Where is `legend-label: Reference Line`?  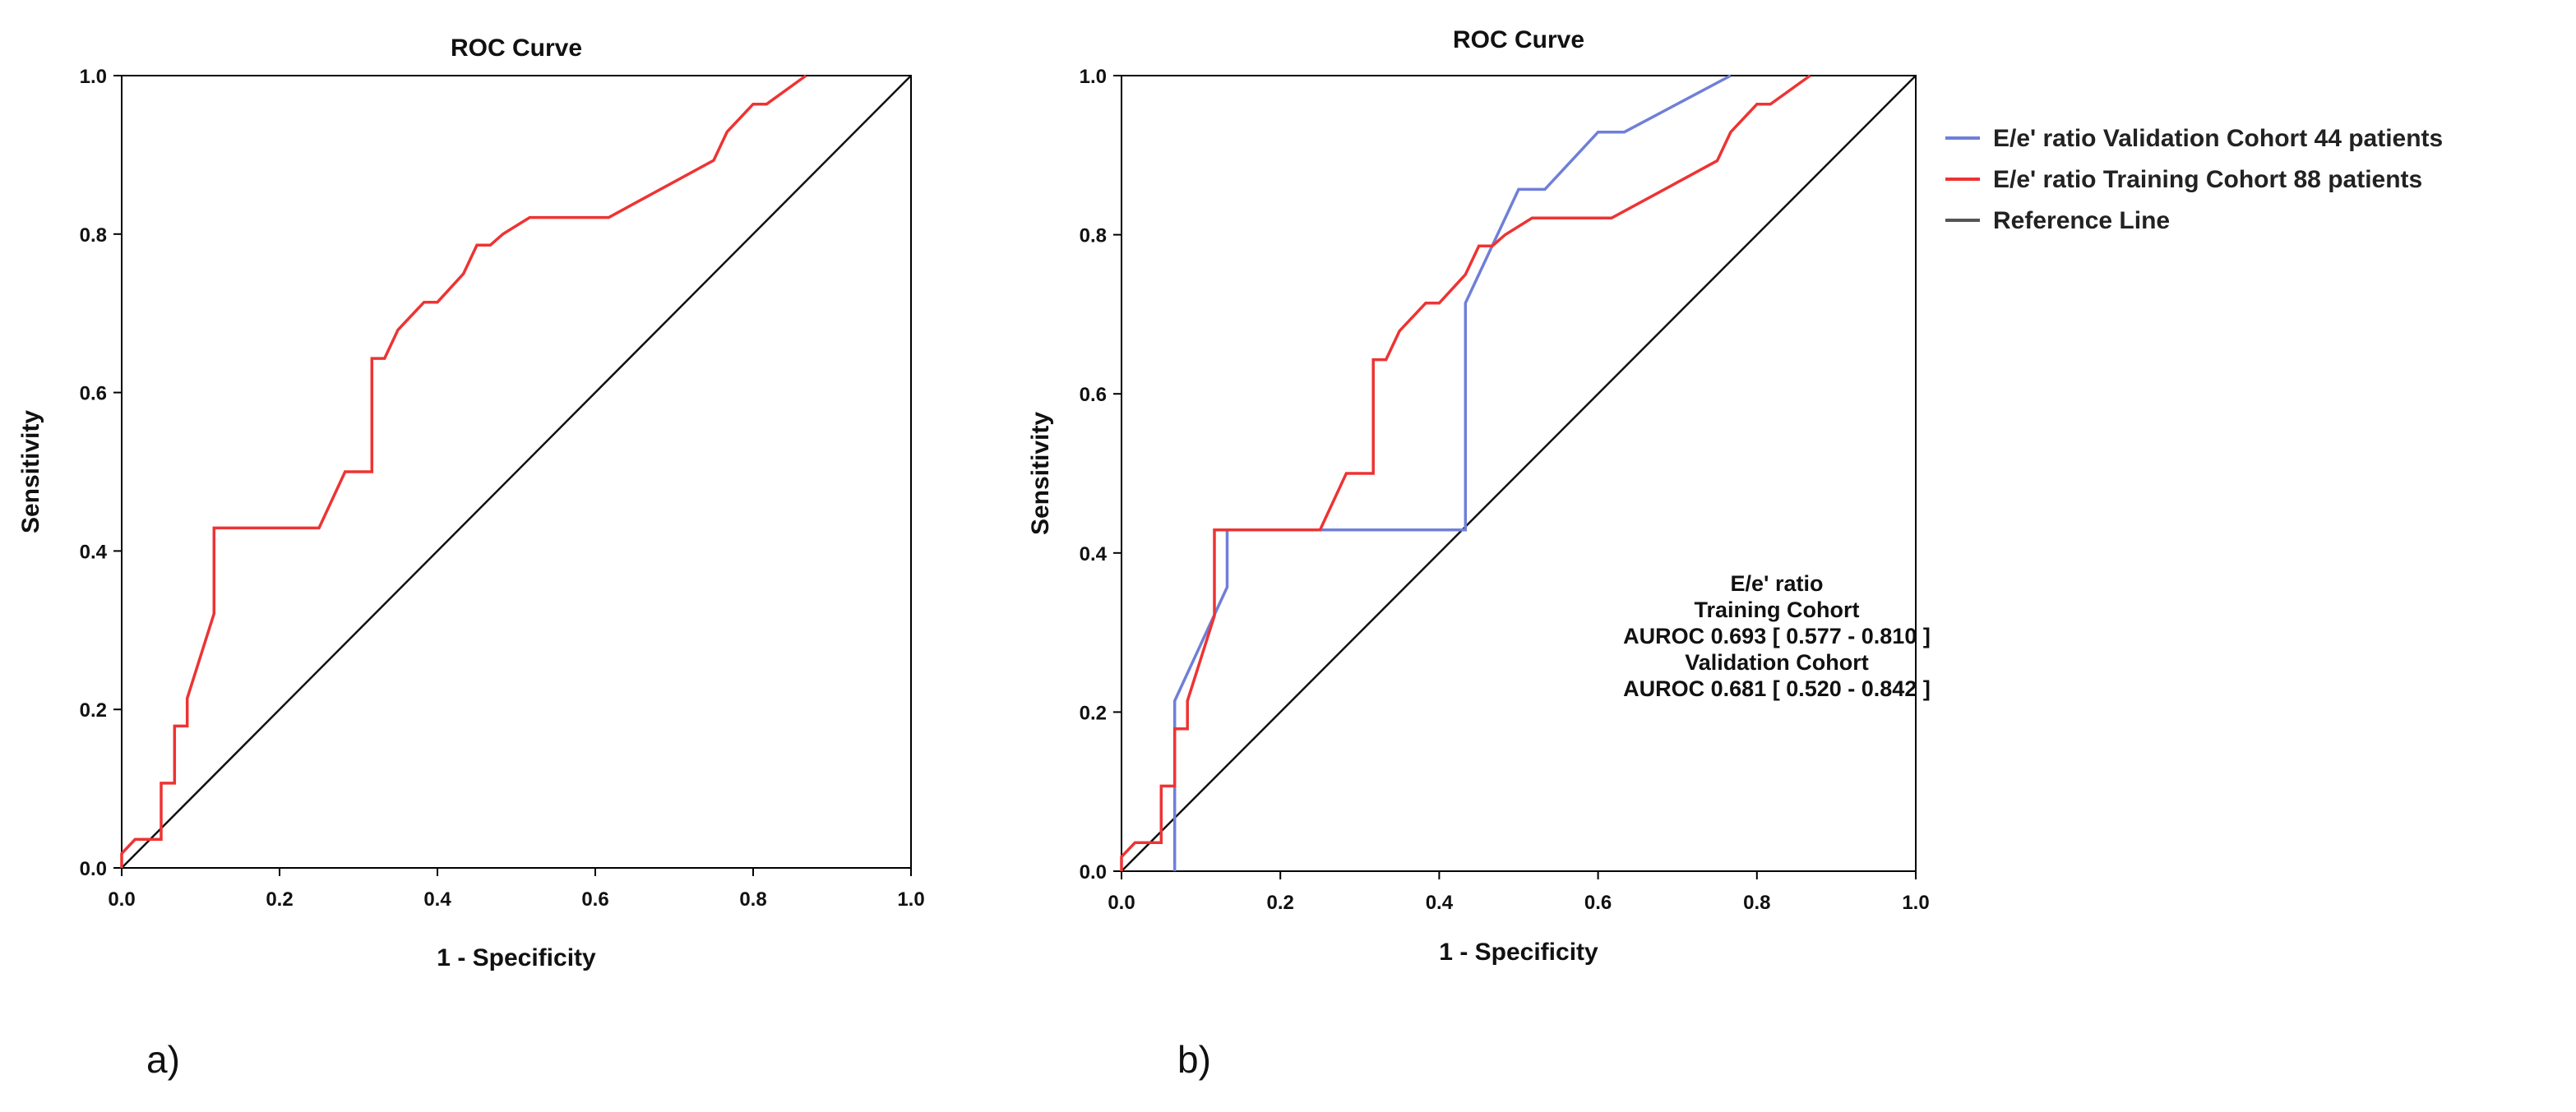
legend-label: Reference Line is located at coordinates (2081, 221).